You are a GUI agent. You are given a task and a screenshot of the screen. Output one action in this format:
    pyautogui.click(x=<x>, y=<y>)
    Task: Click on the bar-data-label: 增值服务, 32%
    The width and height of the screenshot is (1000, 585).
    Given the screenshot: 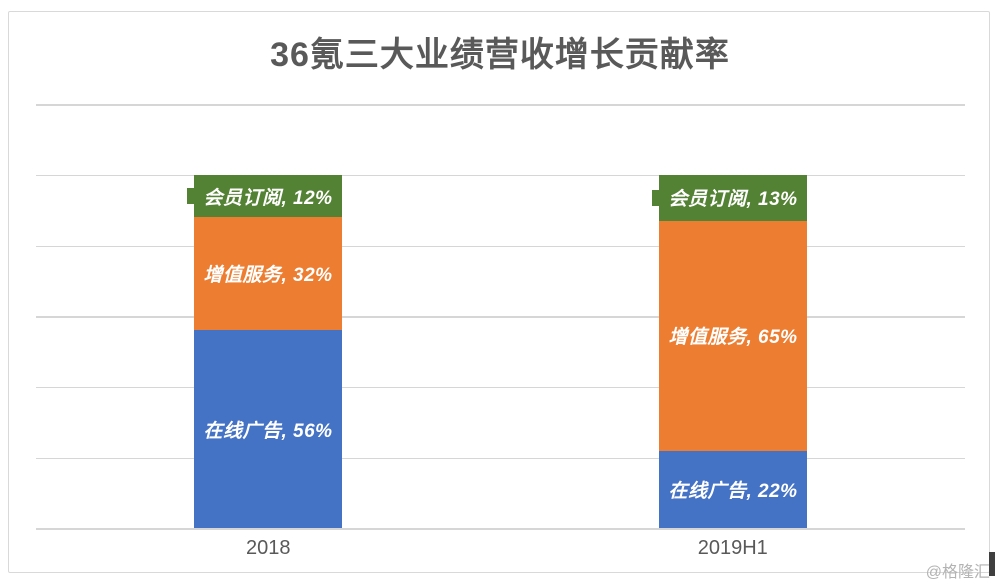 What is the action you would take?
    pyautogui.click(x=268, y=276)
    